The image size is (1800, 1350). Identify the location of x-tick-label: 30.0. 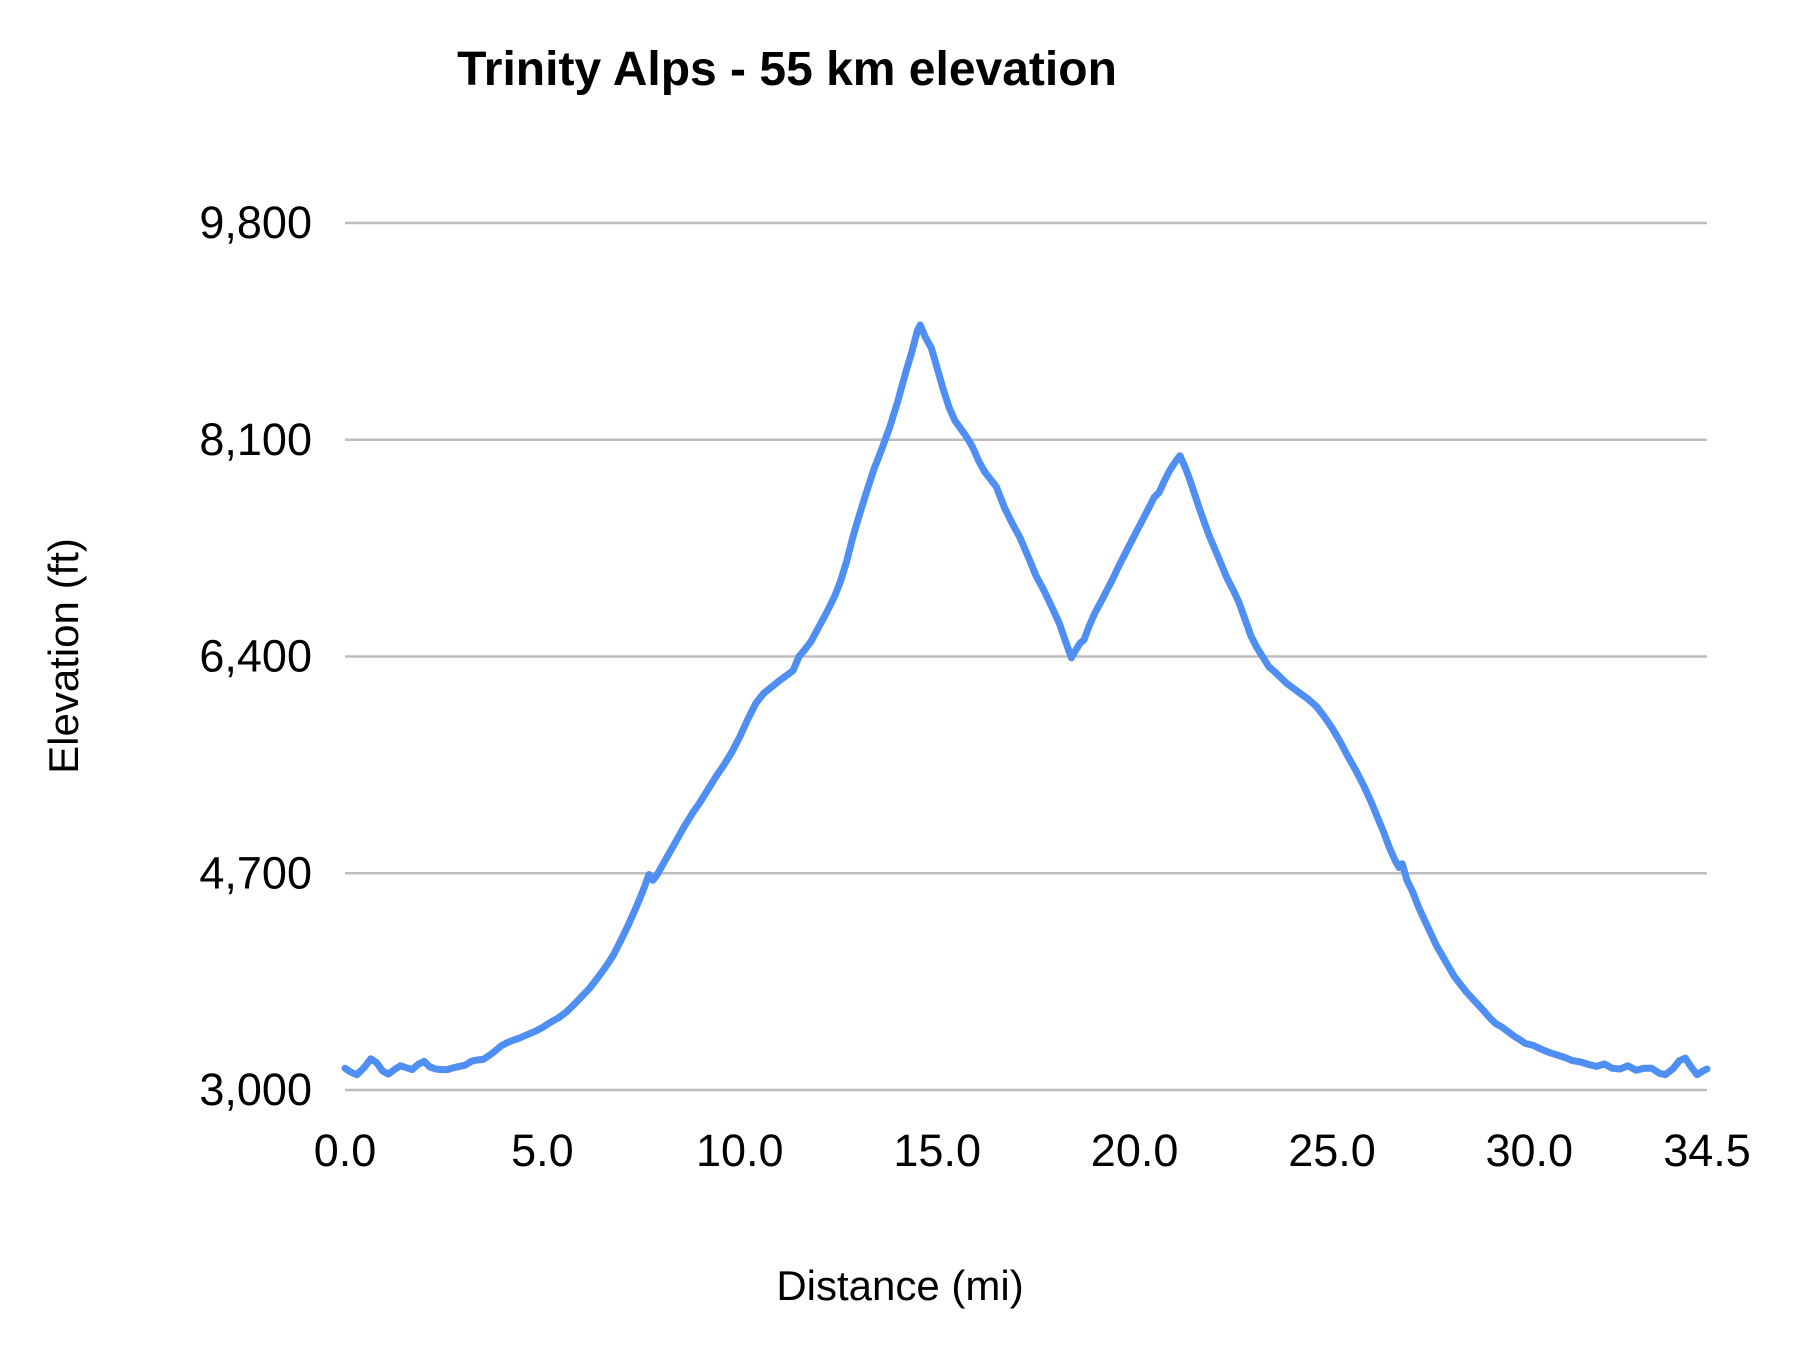
(1530, 1150).